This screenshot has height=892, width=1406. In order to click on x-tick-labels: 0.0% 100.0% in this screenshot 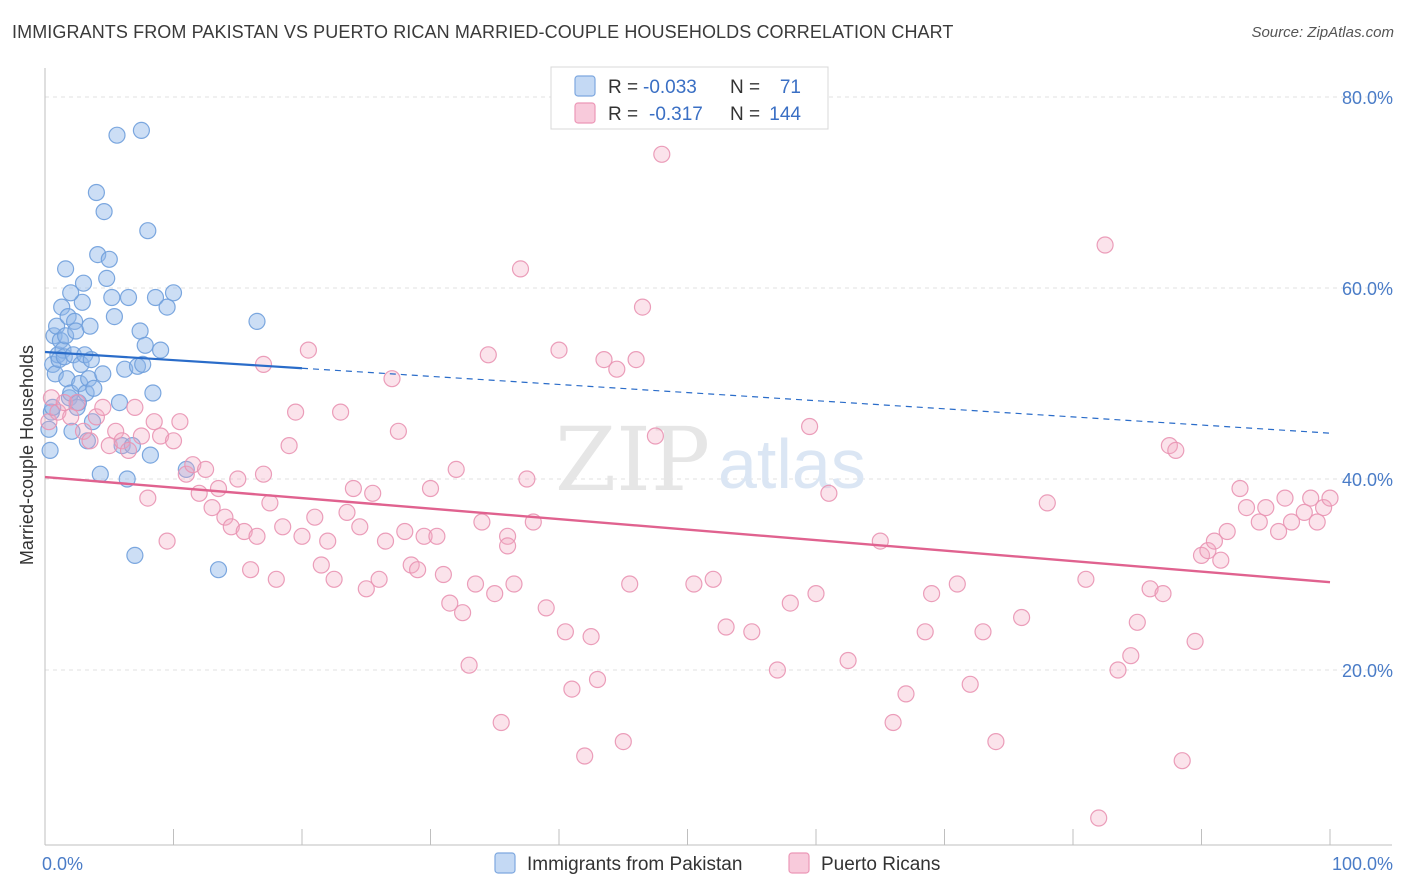, I will do `click(717, 864)`.